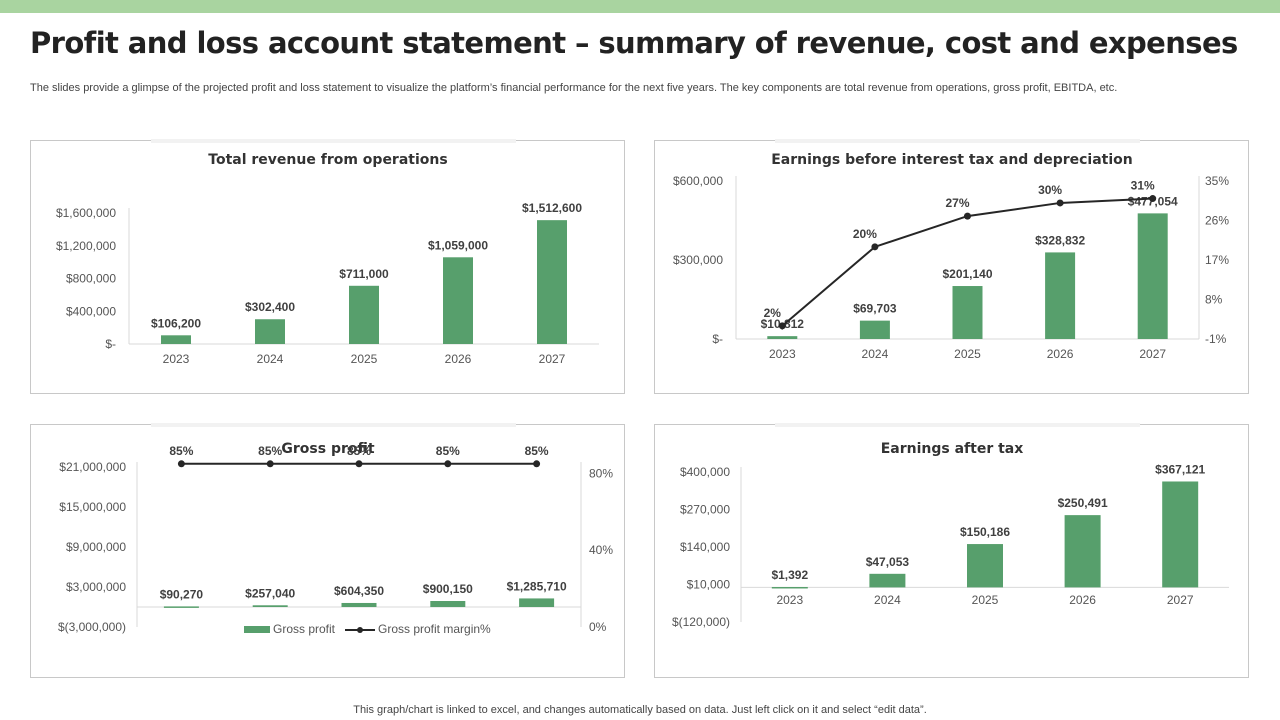  Describe the element at coordinates (552, 208) in the screenshot. I see `data-label: $1,512,600` at that location.